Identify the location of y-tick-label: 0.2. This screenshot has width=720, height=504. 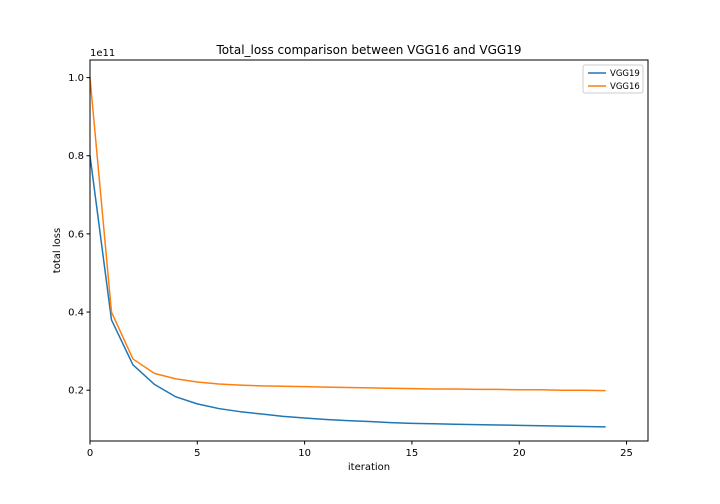
(76, 391).